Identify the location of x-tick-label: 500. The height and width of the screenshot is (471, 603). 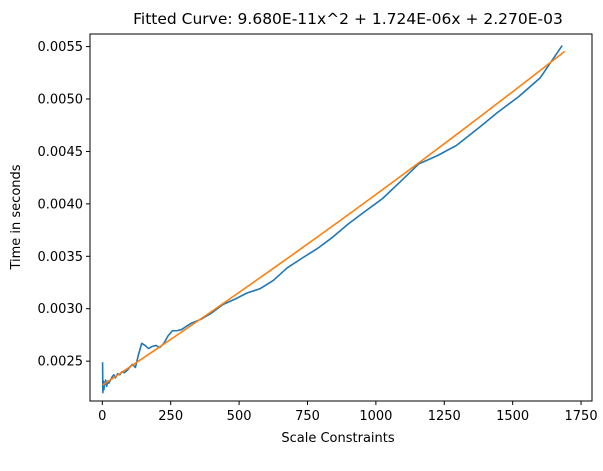
(239, 416).